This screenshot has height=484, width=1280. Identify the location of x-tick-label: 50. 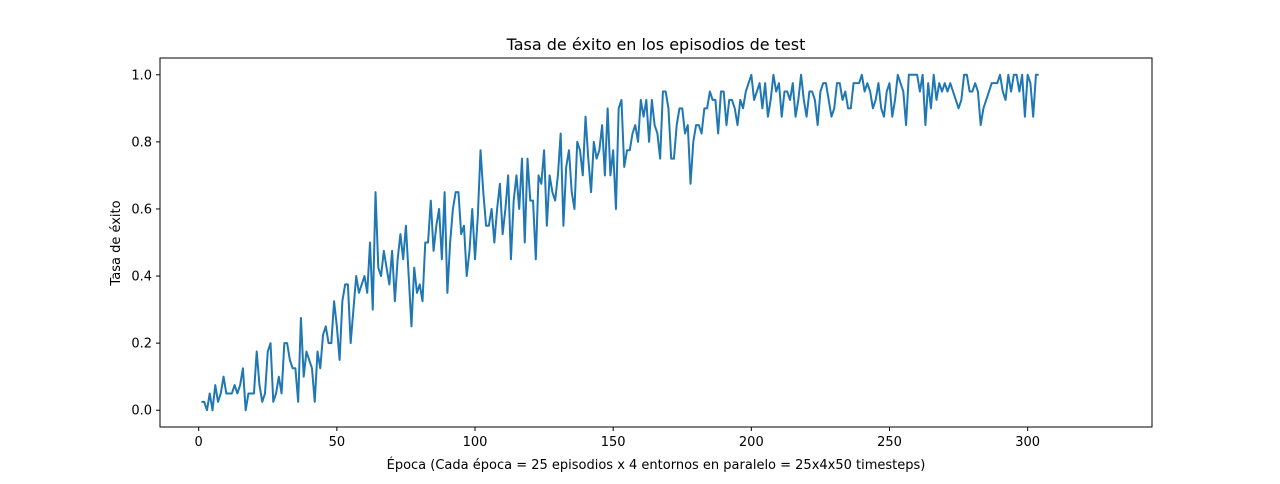
(337, 442).